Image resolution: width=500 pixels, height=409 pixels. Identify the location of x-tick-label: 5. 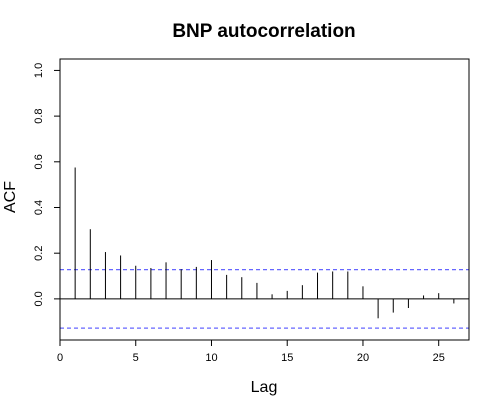
(136, 358).